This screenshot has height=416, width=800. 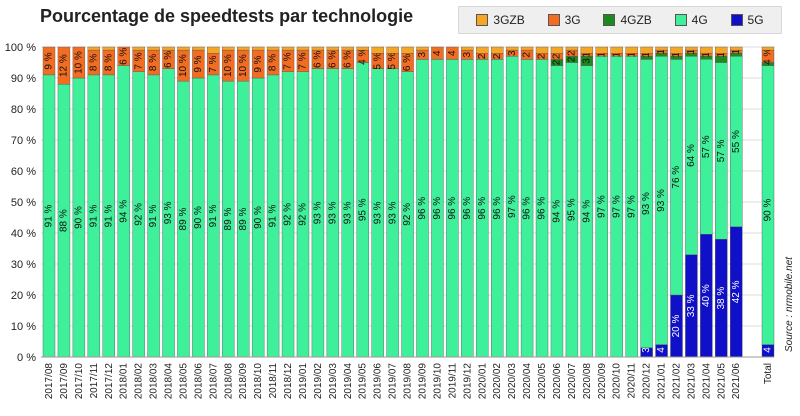 I want to click on x-tick-label: 2020/10, so click(x=617, y=381).